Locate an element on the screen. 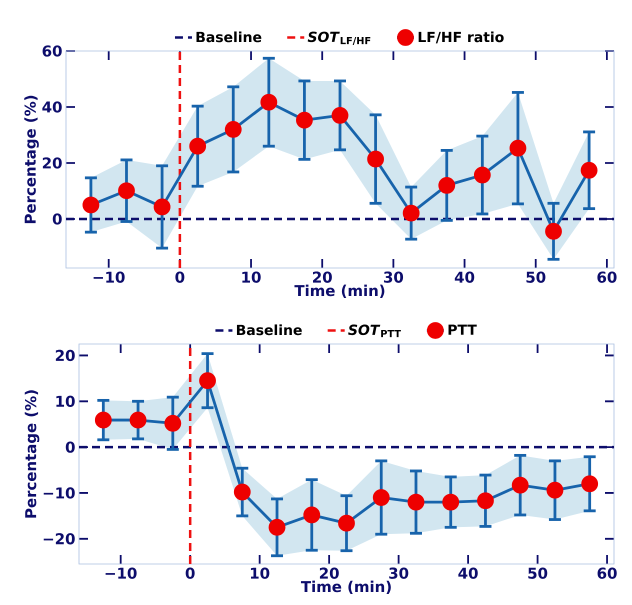  legend-label: PTT is located at coordinates (462, 329).